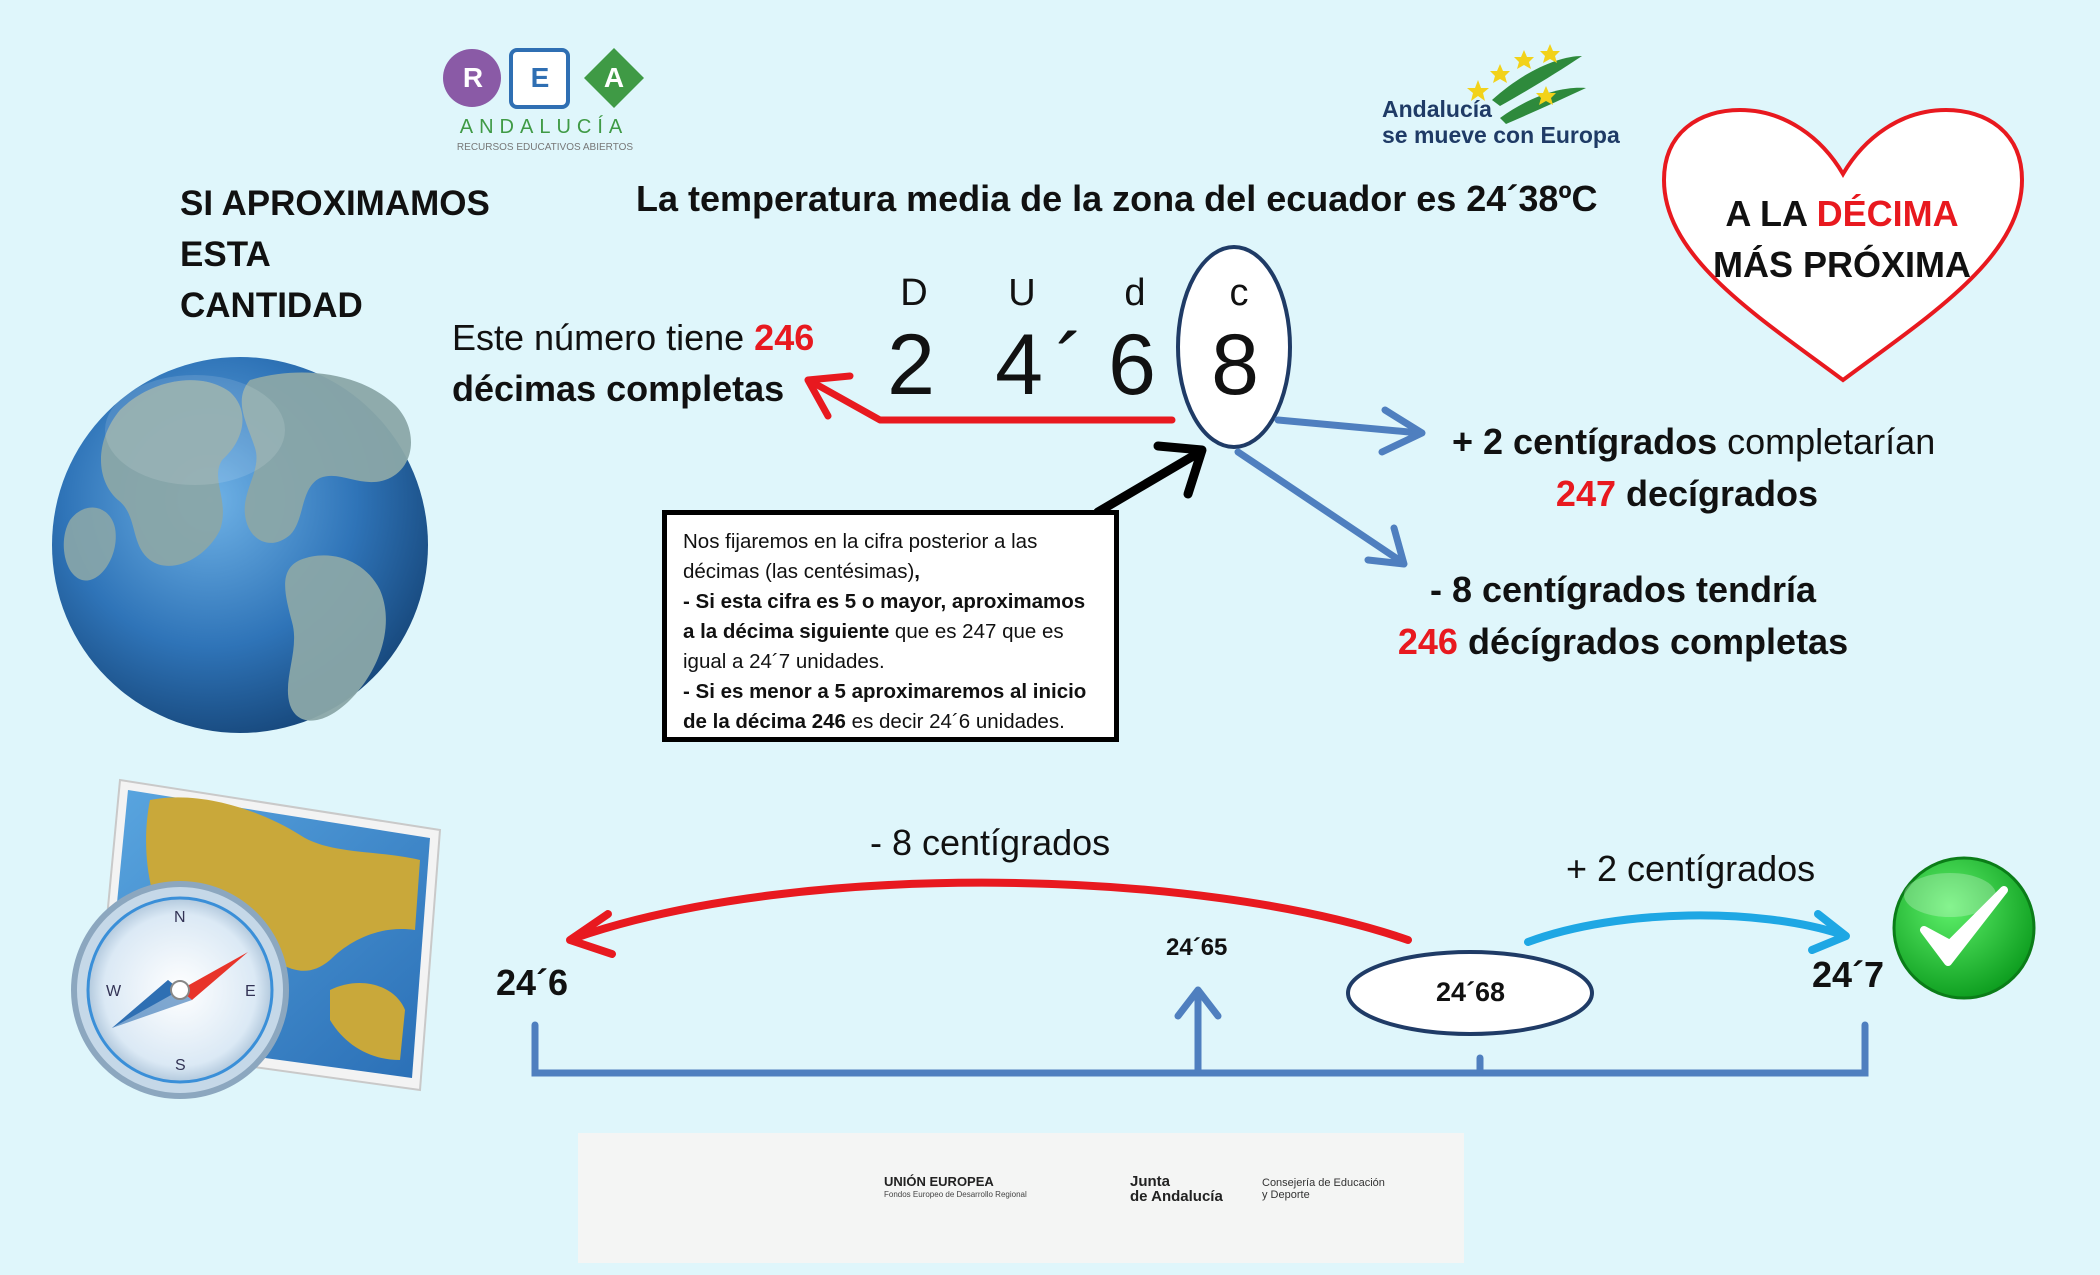  What do you see at coordinates (180, 1065) in the screenshot?
I see `svg-text: S` at bounding box center [180, 1065].